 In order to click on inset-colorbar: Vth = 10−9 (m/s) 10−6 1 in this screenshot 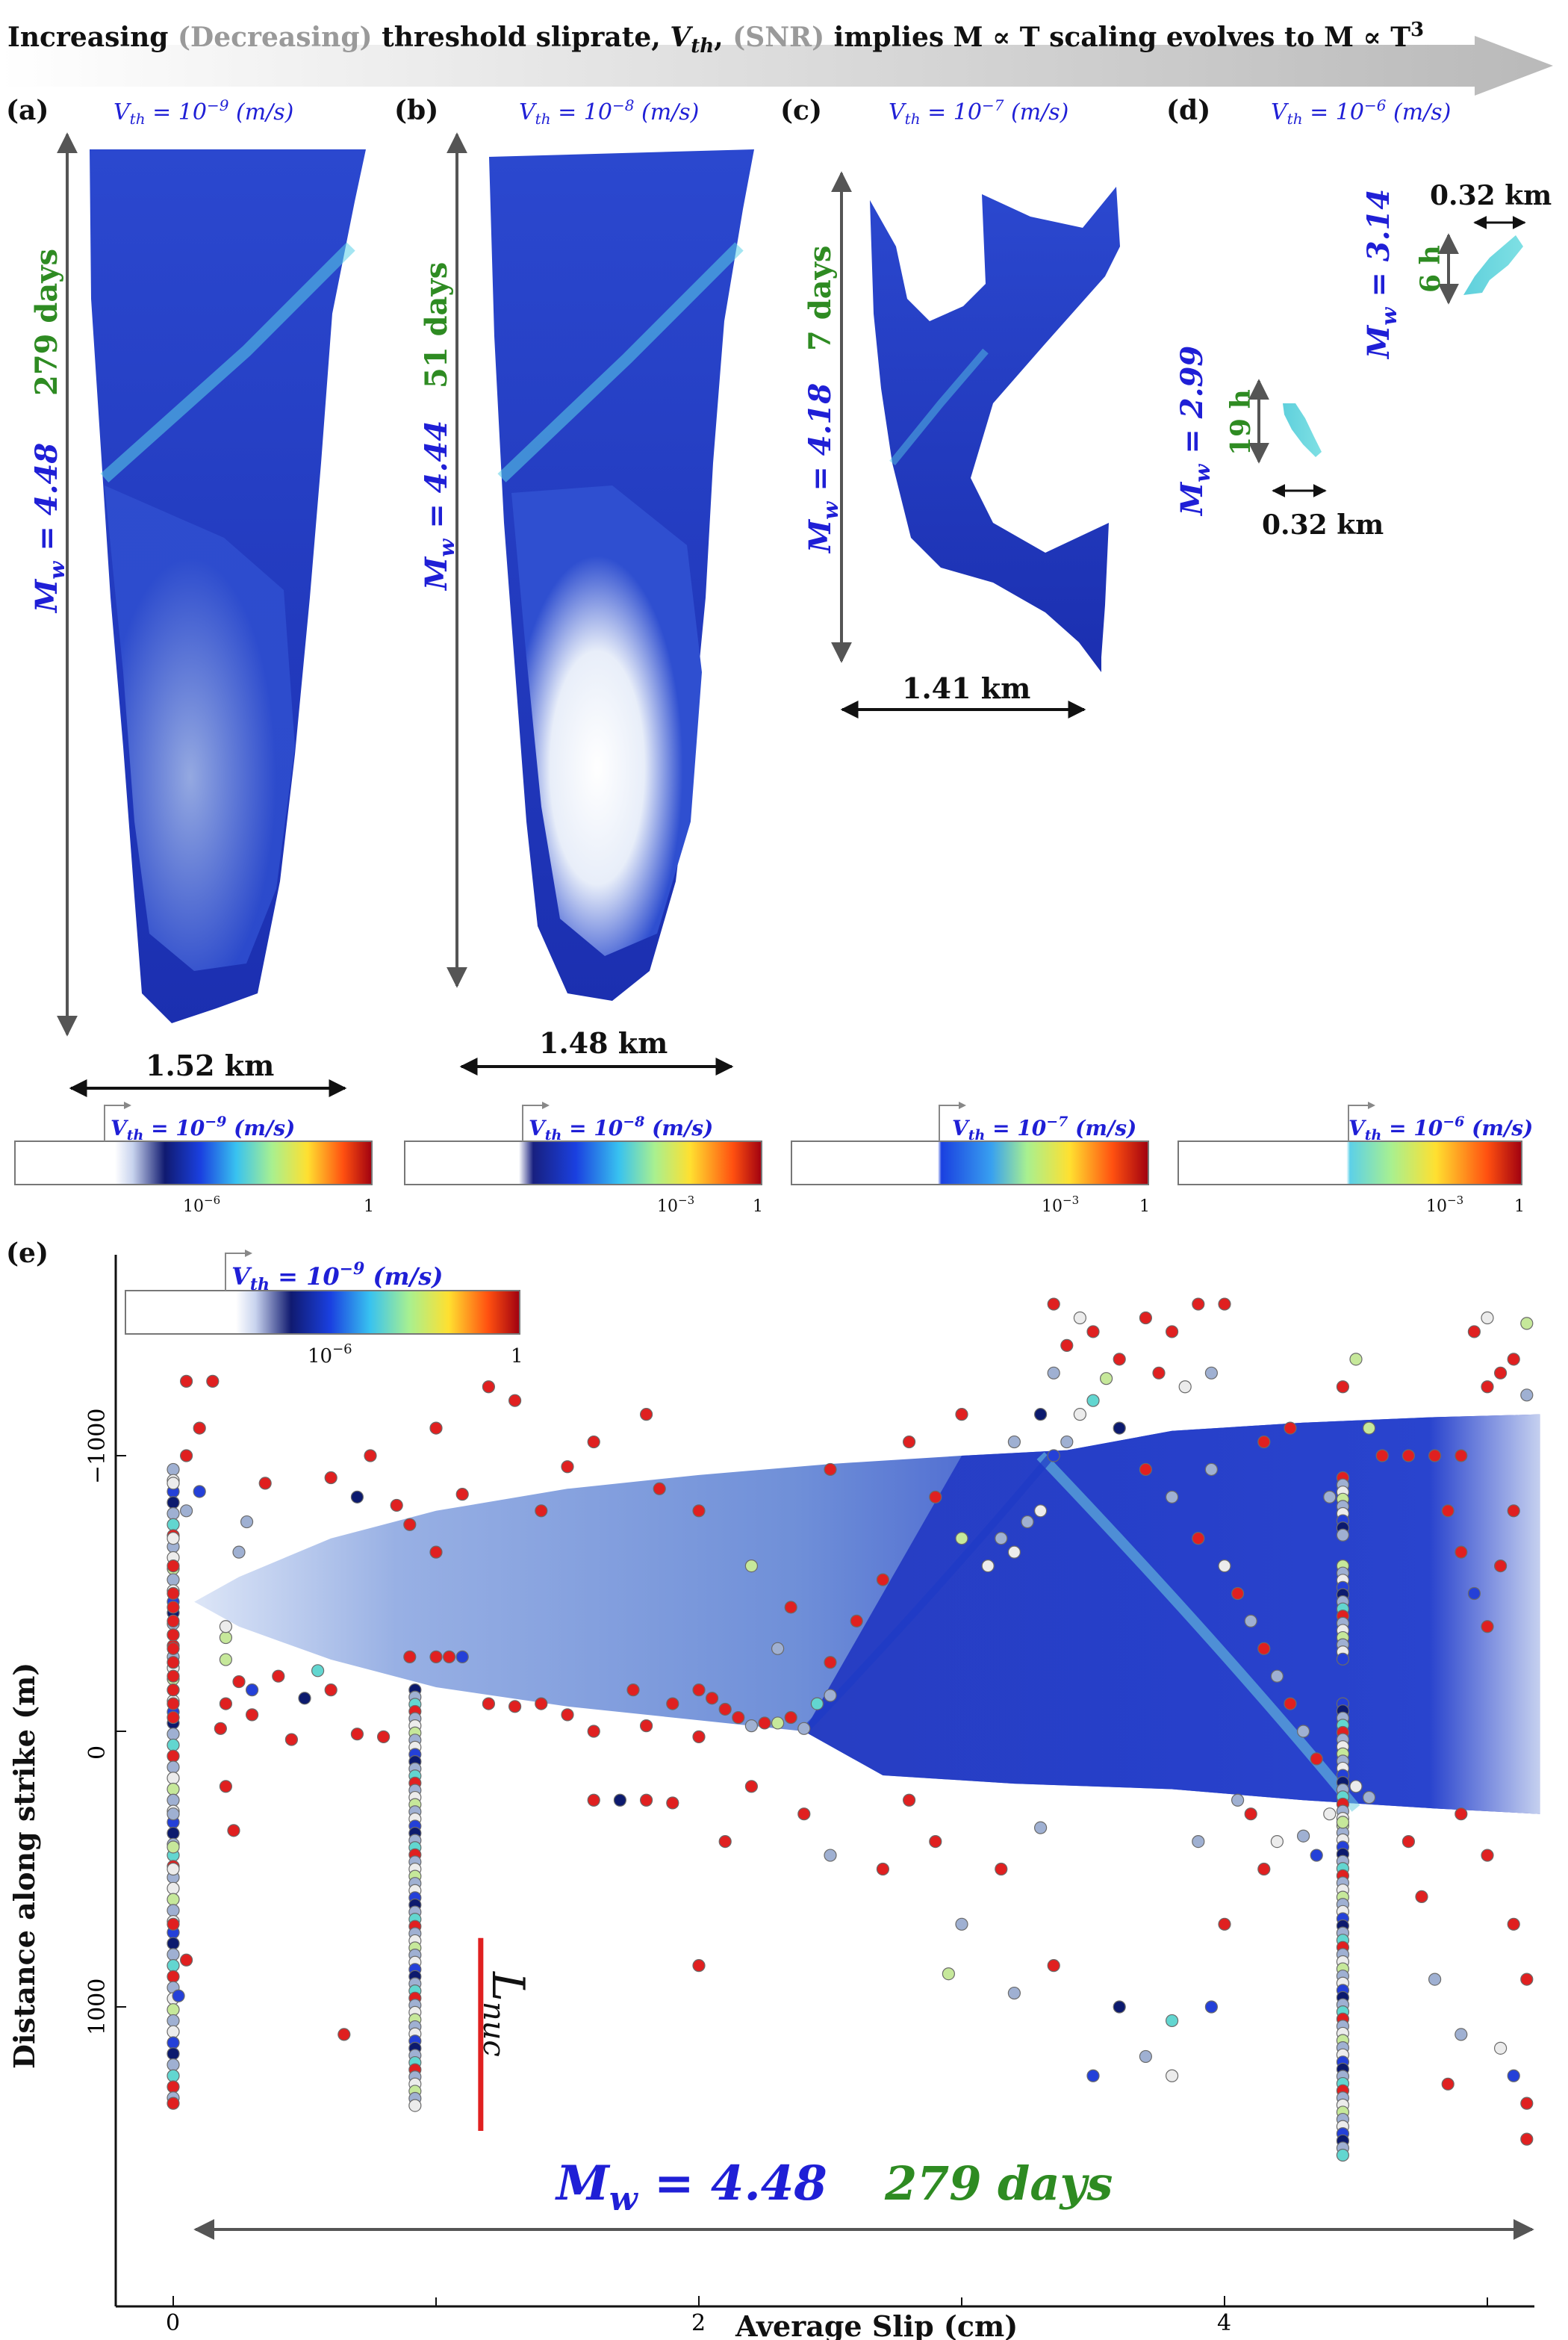, I will do `click(324, 1309)`.